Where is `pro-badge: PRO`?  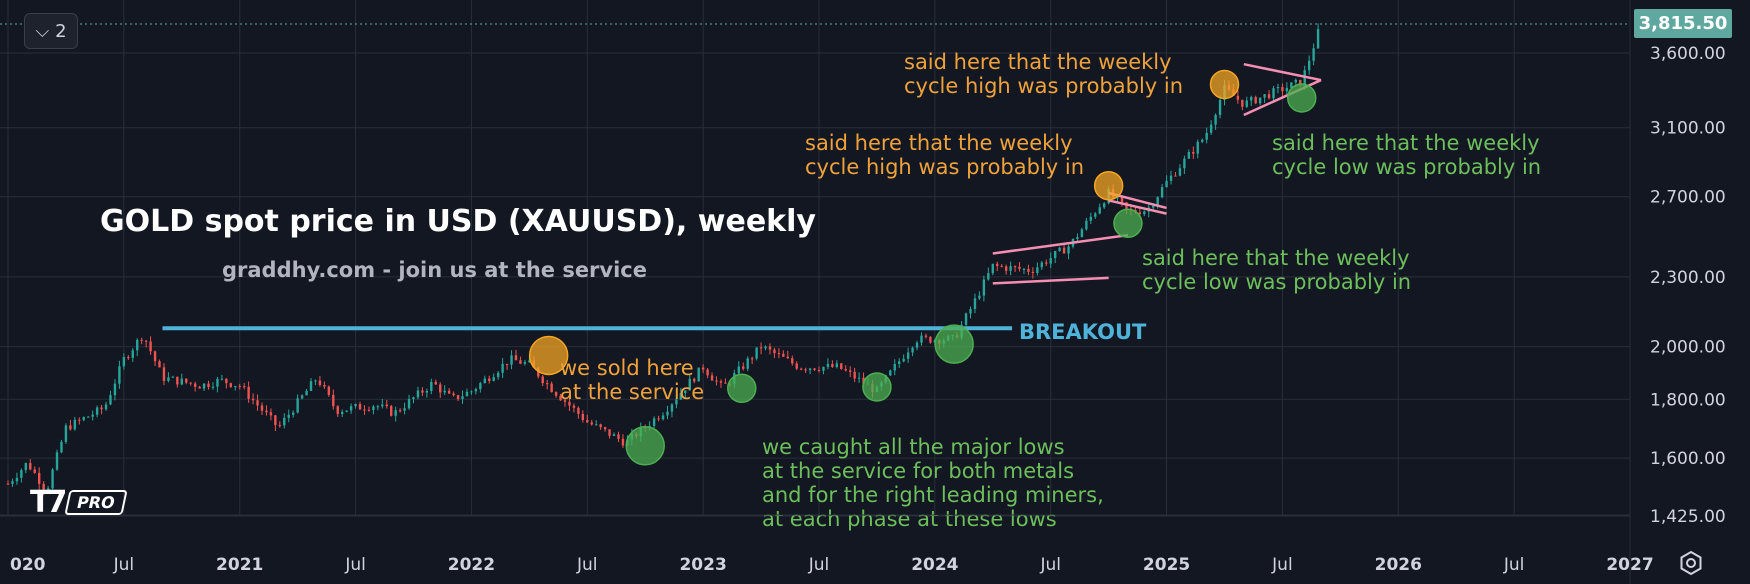 pro-badge: PRO is located at coordinates (96, 502).